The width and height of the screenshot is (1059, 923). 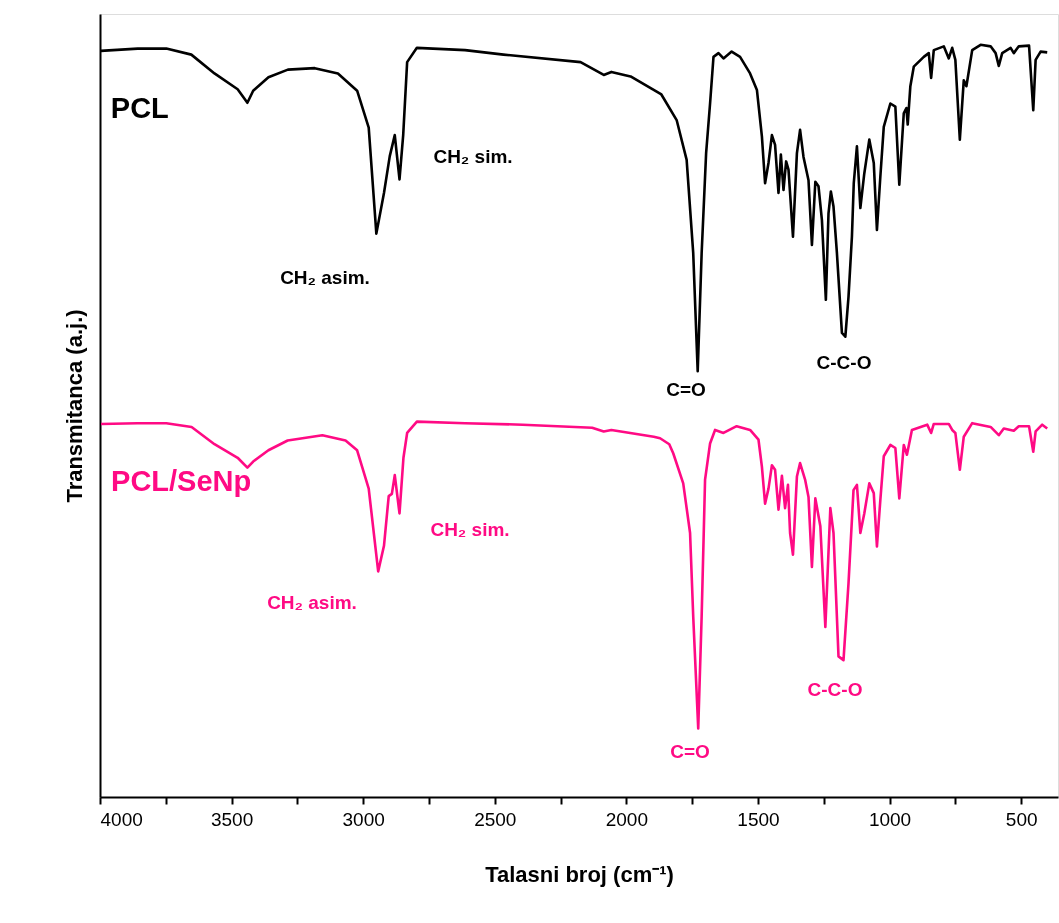 What do you see at coordinates (74, 406) in the screenshot?
I see `y-axis-title: Transmitanca (a.j.)` at bounding box center [74, 406].